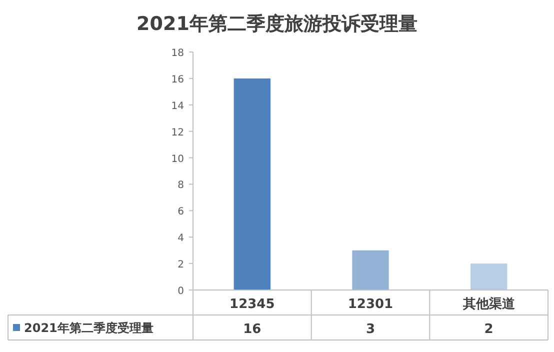  I want to click on data-label: 2, so click(489, 329).